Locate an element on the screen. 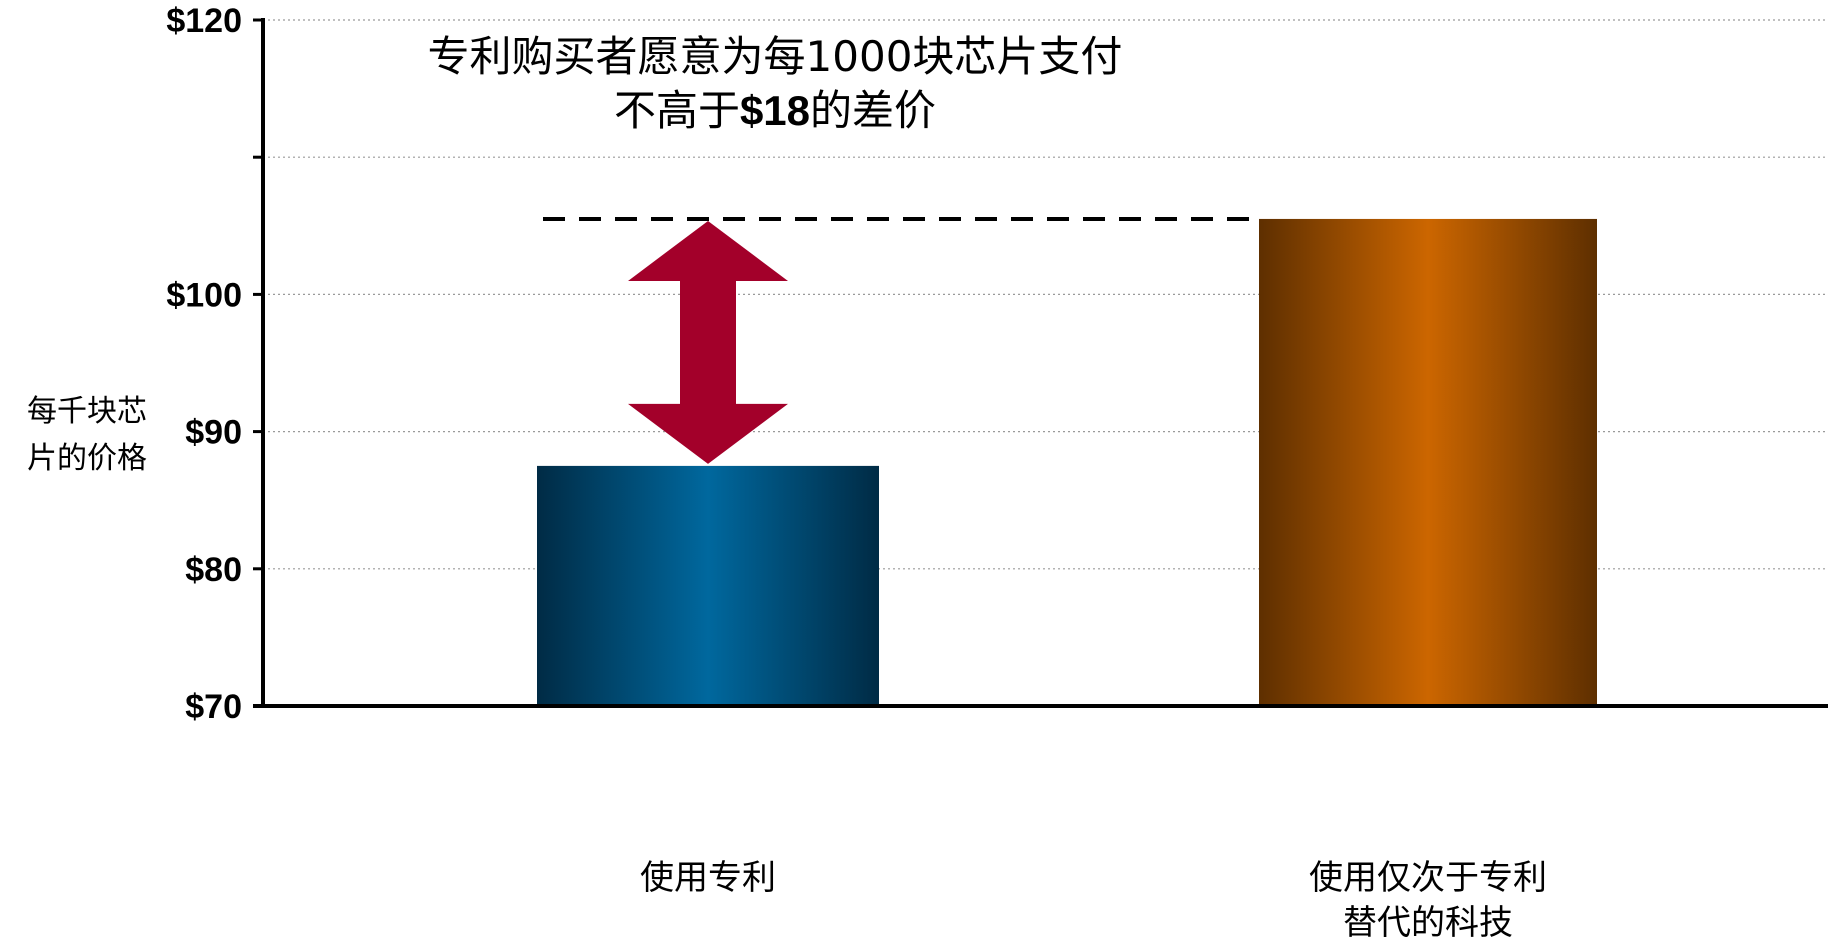 The image size is (1831, 941). category-label: 替代的科技 is located at coordinates (1428, 922).